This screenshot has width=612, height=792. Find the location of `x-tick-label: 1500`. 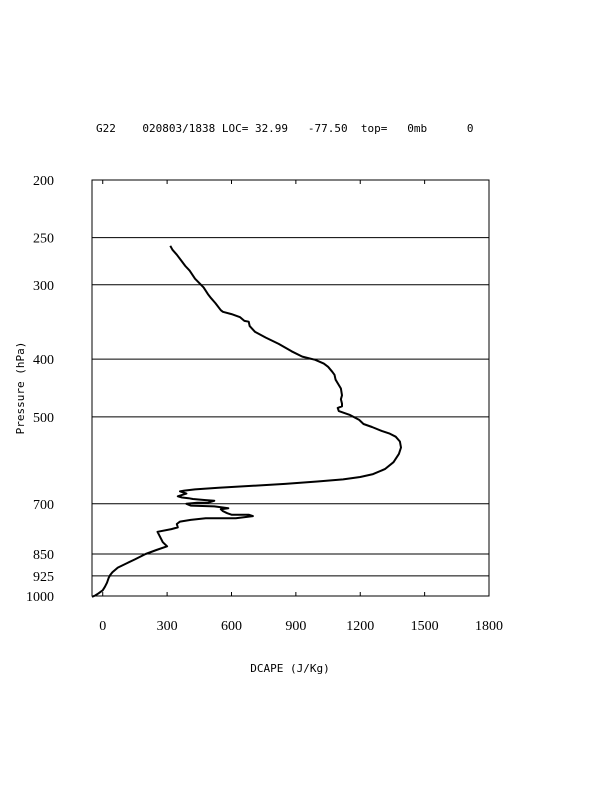

x-tick-label: 1500 is located at coordinates (425, 626).